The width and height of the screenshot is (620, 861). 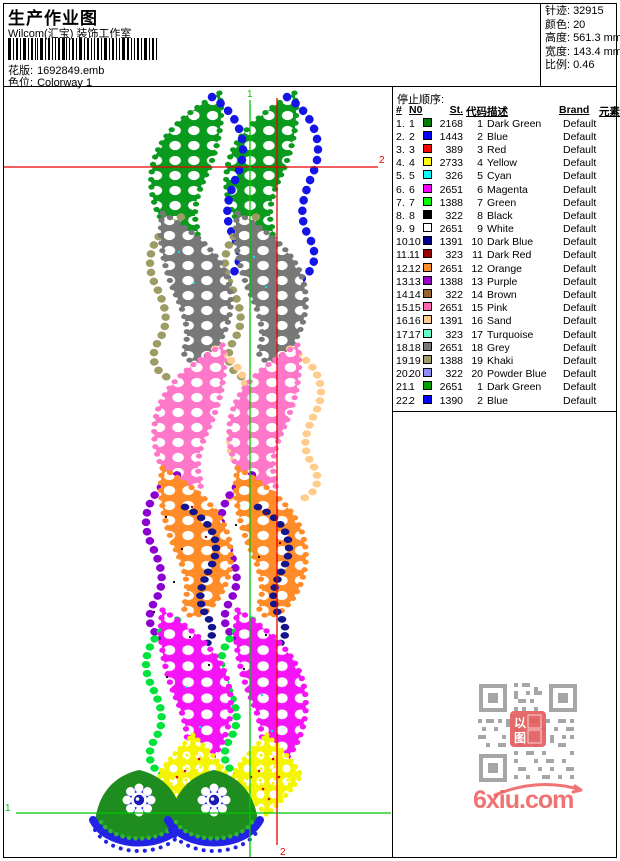 I want to click on col-stitches: St., so click(x=456, y=110).